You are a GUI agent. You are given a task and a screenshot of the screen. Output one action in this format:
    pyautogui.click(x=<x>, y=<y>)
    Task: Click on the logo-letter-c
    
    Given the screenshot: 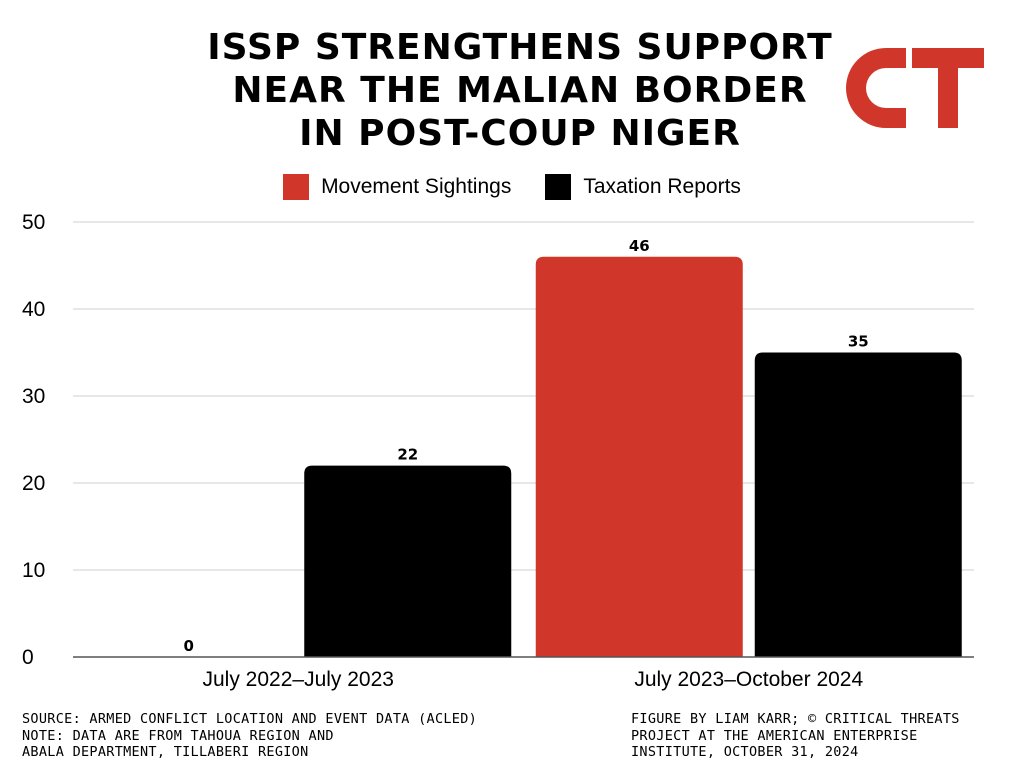 What is the action you would take?
    pyautogui.click(x=876, y=88)
    